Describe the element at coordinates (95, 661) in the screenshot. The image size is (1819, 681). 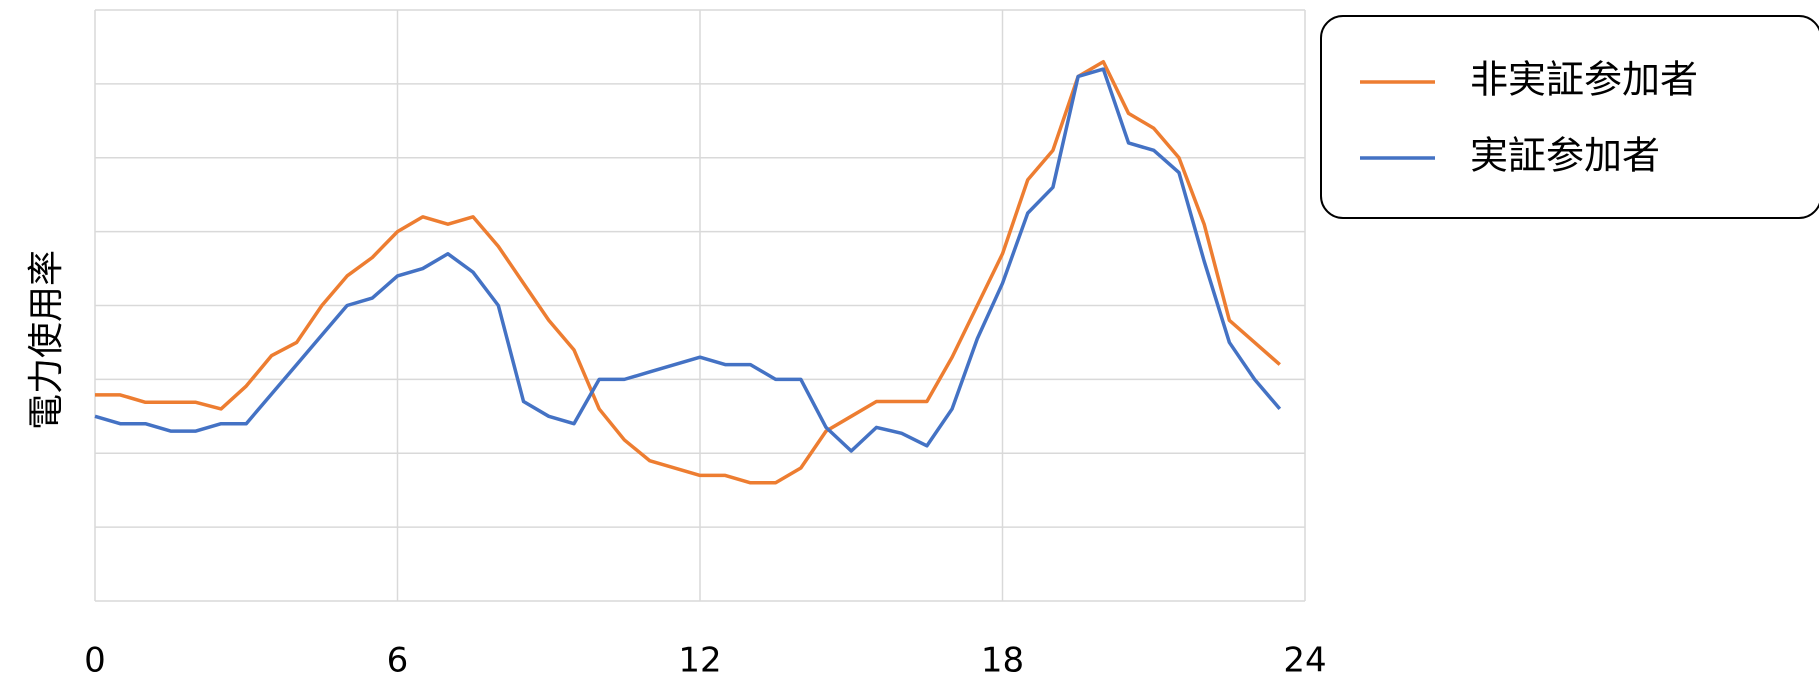
I see `x-tick-label: 0` at that location.